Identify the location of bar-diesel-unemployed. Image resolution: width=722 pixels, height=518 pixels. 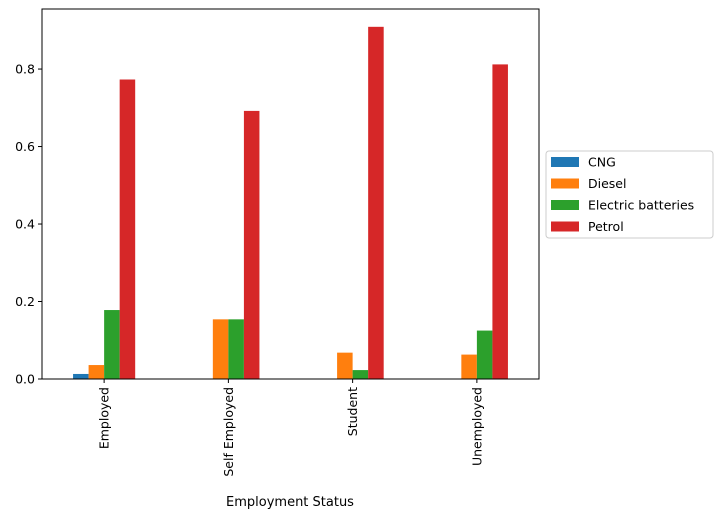
(469, 366).